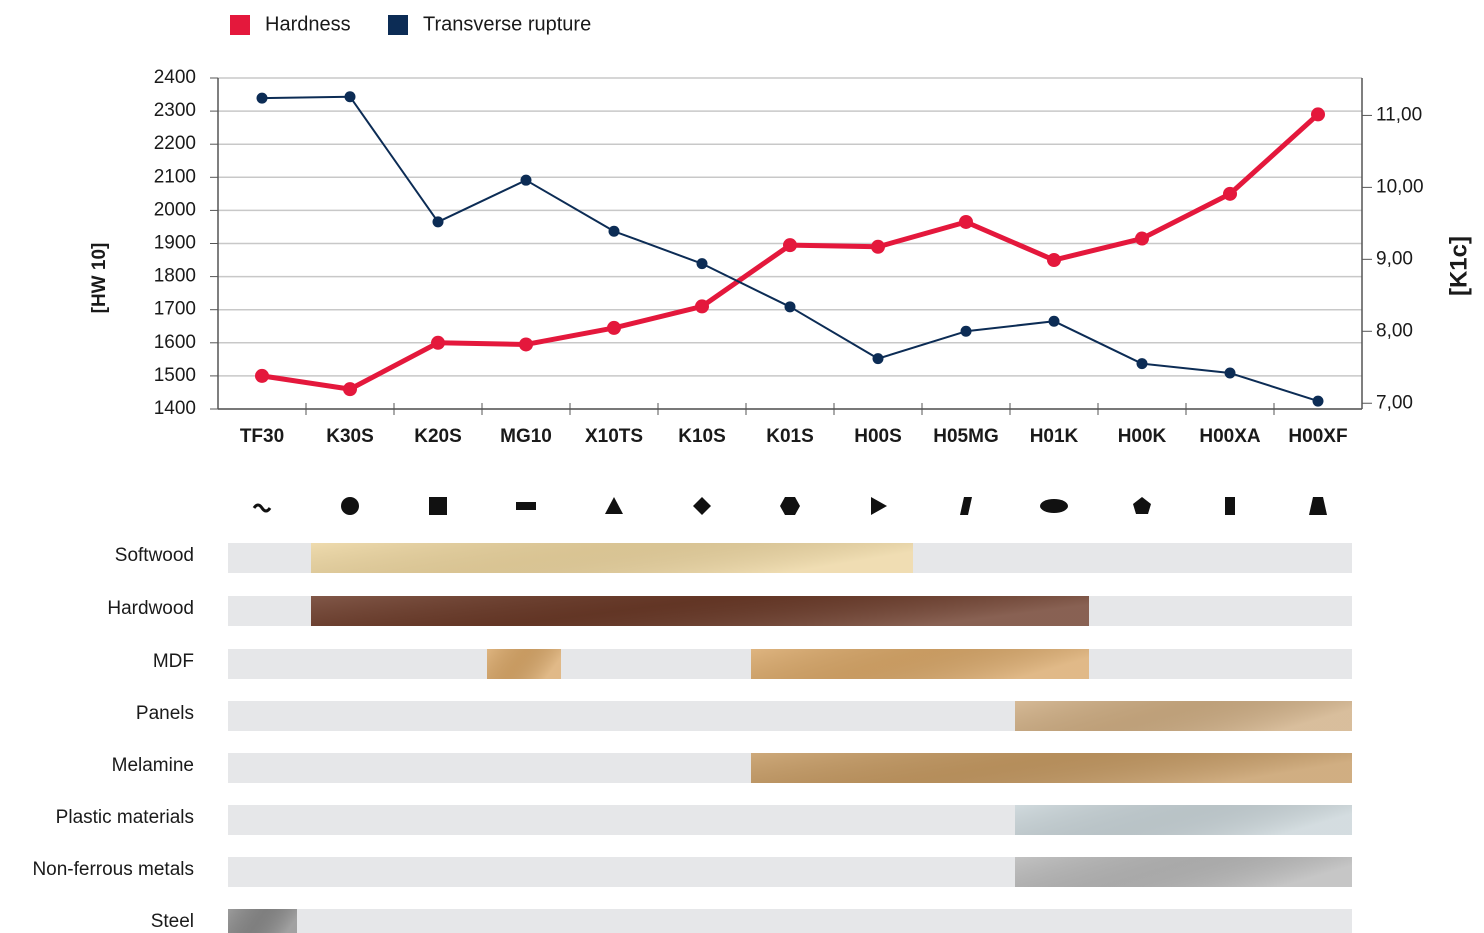 The height and width of the screenshot is (933, 1484). I want to click on material-label: Softwood, so click(154, 555).